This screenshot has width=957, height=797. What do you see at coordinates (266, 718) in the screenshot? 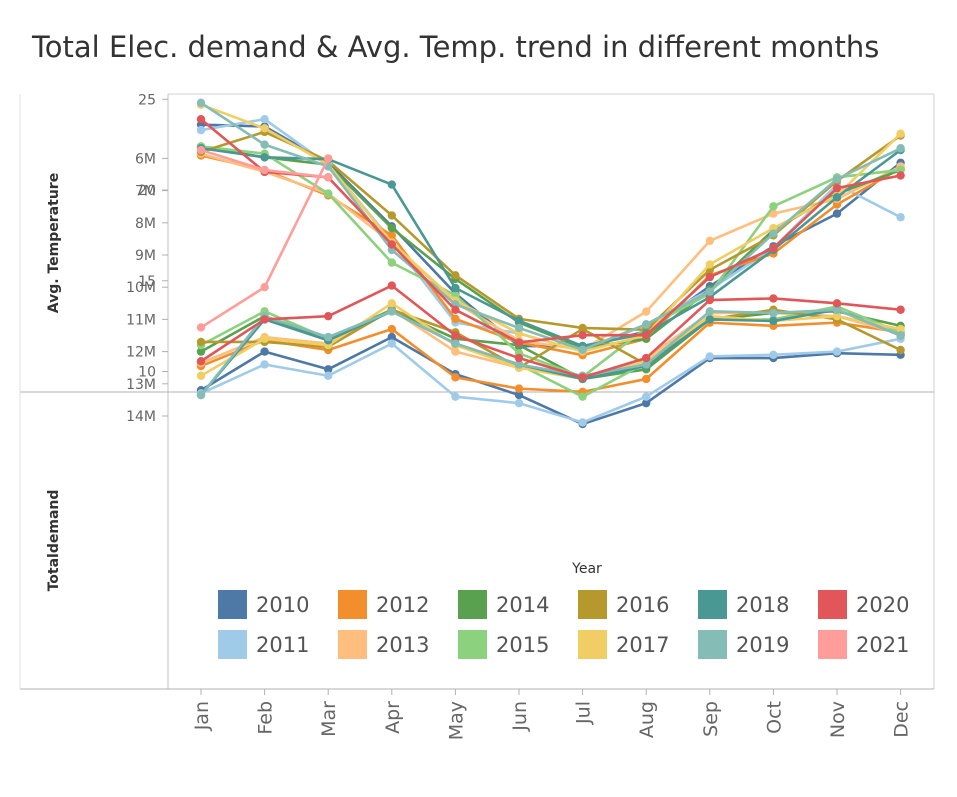
I see `x-tick-label: Feb` at bounding box center [266, 718].